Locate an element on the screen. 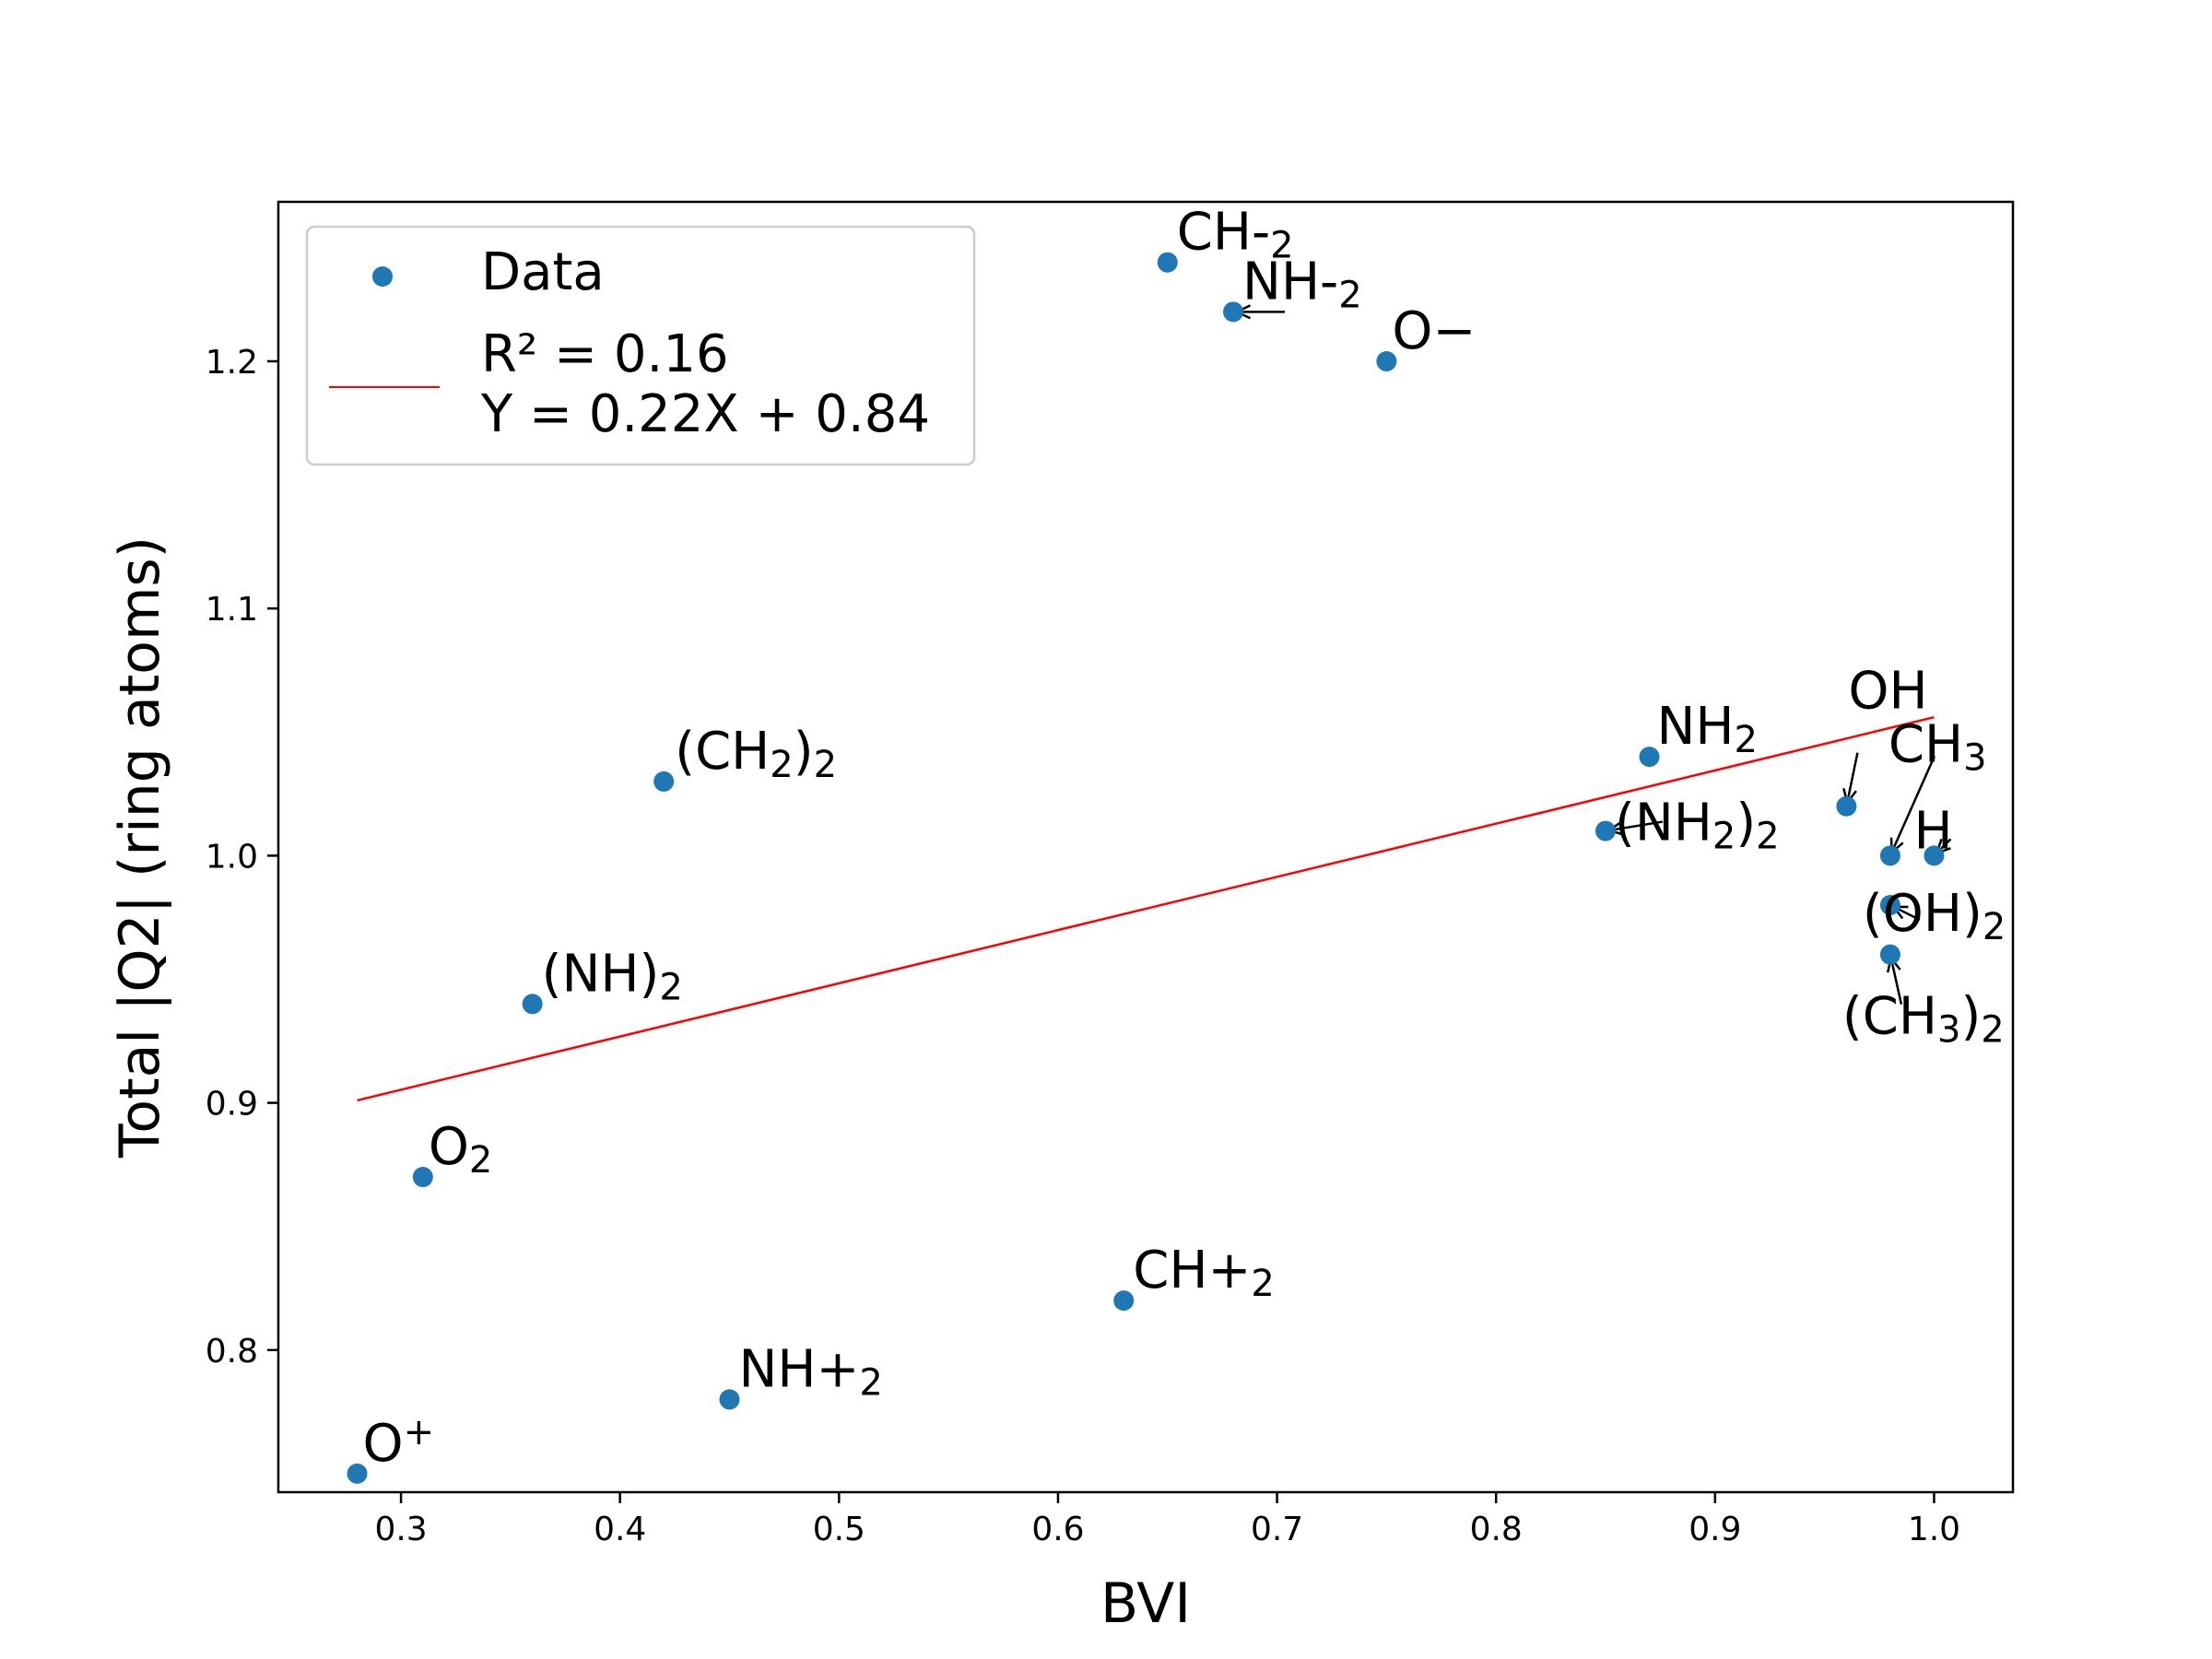 The image size is (2212, 1659). data-point-label: CH3 is located at coordinates (1937, 746).